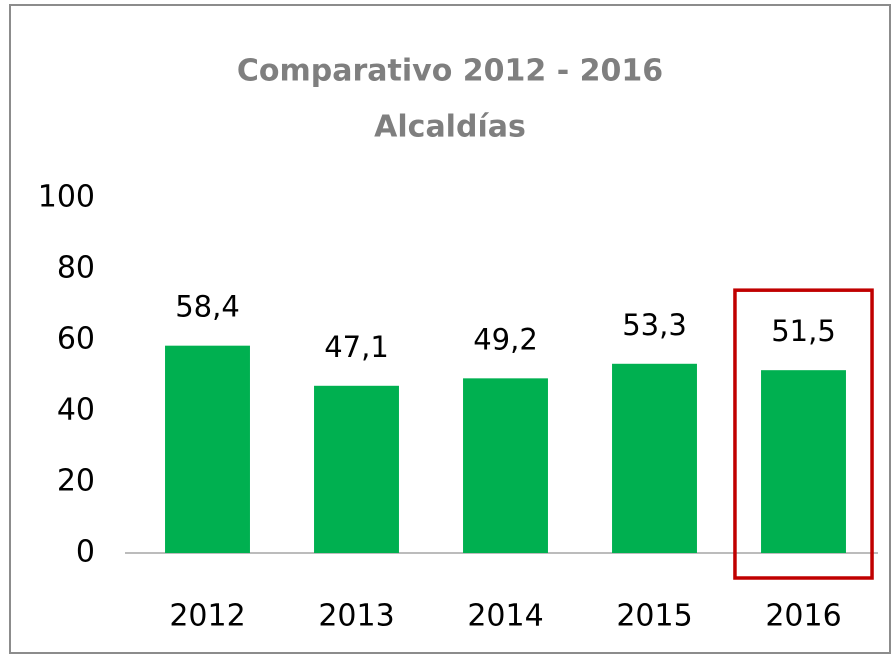 The width and height of the screenshot is (895, 660). Describe the element at coordinates (654, 325) in the screenshot. I see `data-label: 53,3` at that location.